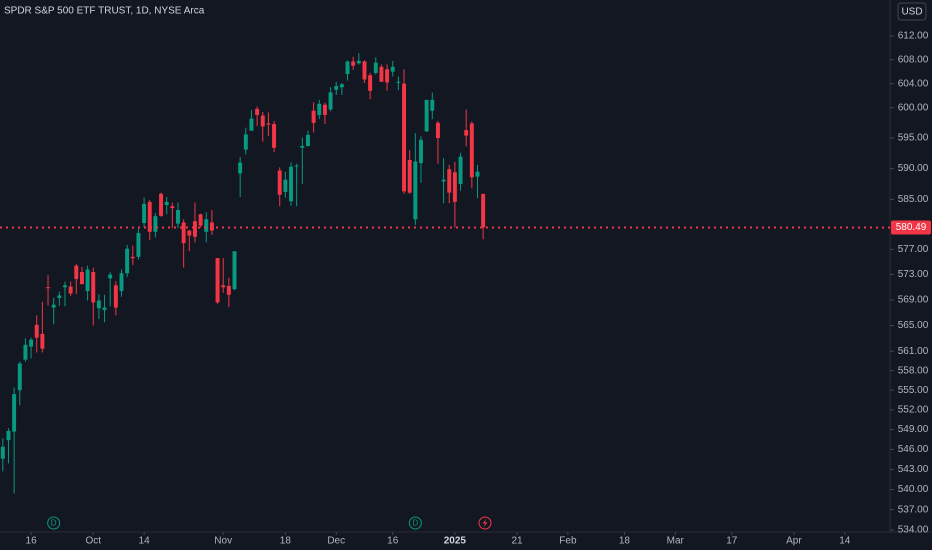 Image resolution: width=932 pixels, height=550 pixels. What do you see at coordinates (455, 541) in the screenshot?
I see `x-tick-label: 2025` at bounding box center [455, 541].